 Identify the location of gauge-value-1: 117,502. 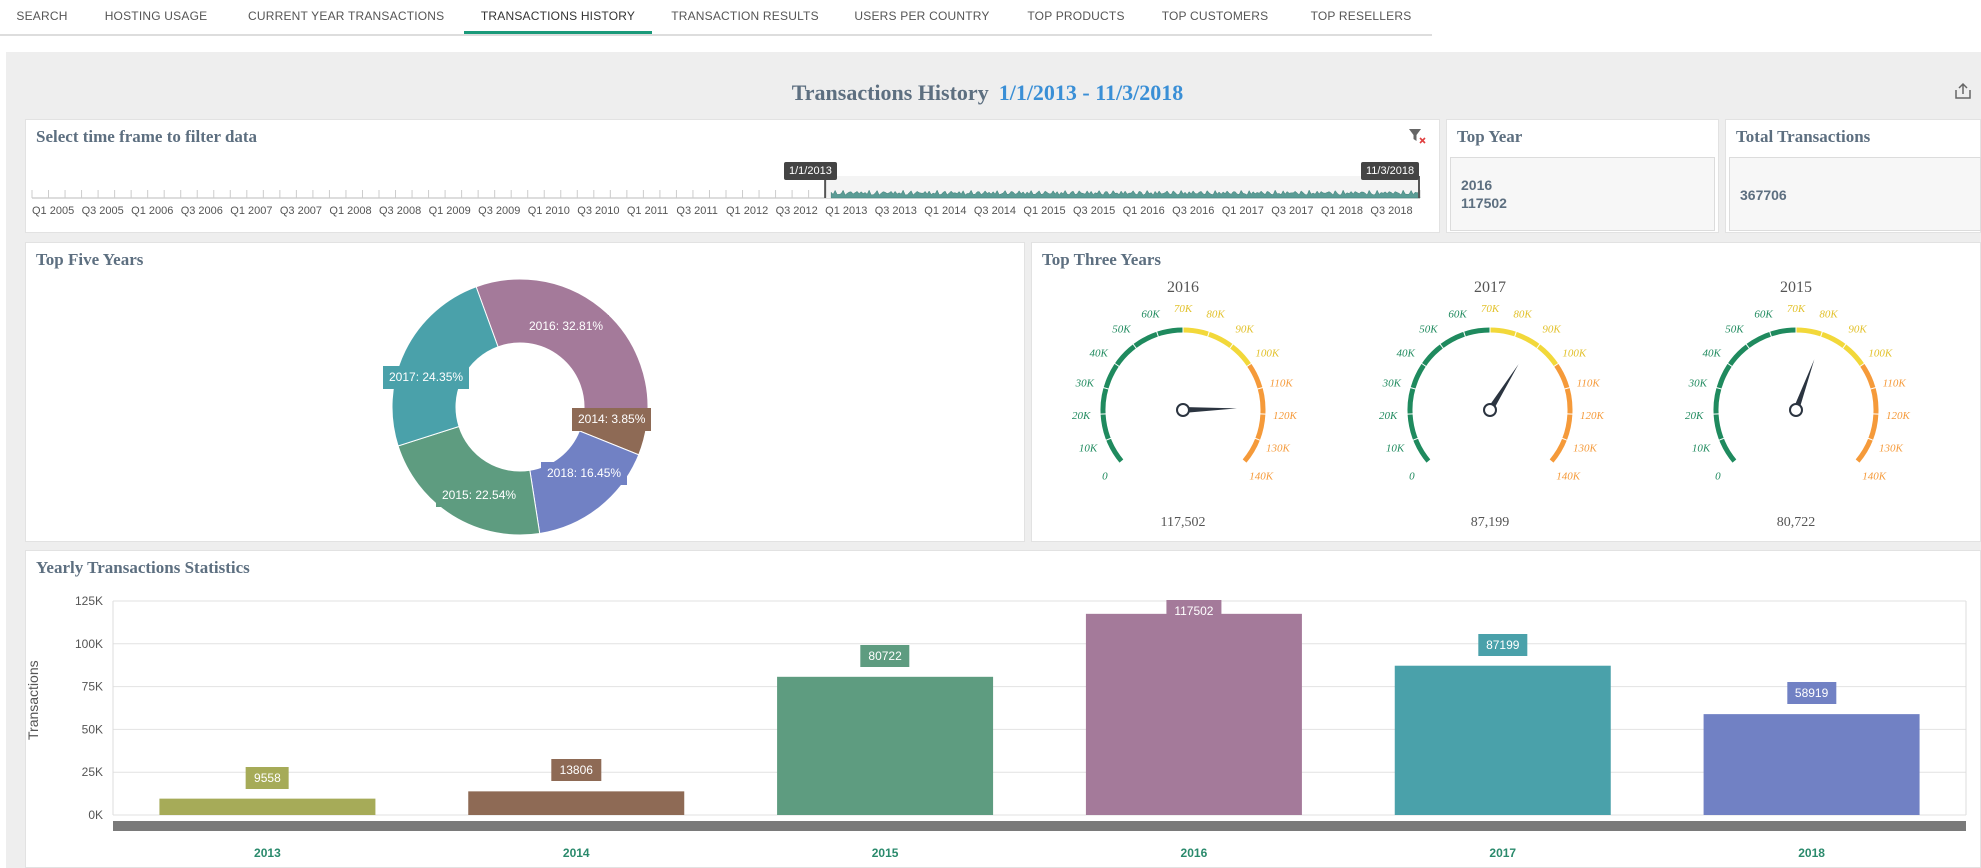
(1183, 522).